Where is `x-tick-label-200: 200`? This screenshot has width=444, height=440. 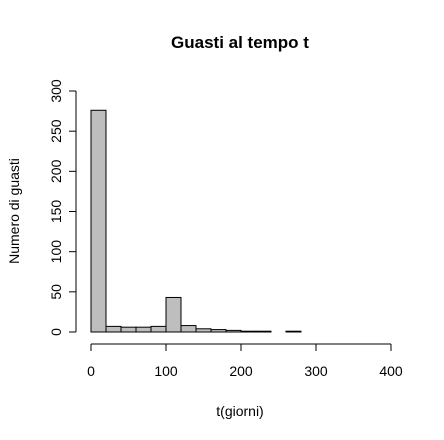
x-tick-label-200: 200 is located at coordinates (241, 371).